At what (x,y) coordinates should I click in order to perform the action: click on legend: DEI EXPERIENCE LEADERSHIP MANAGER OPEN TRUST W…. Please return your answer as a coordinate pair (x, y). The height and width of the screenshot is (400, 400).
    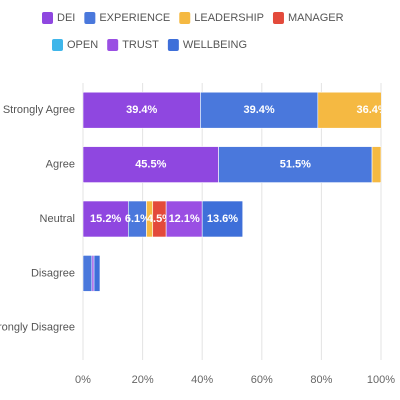
    Looking at the image, I should click on (193, 31).